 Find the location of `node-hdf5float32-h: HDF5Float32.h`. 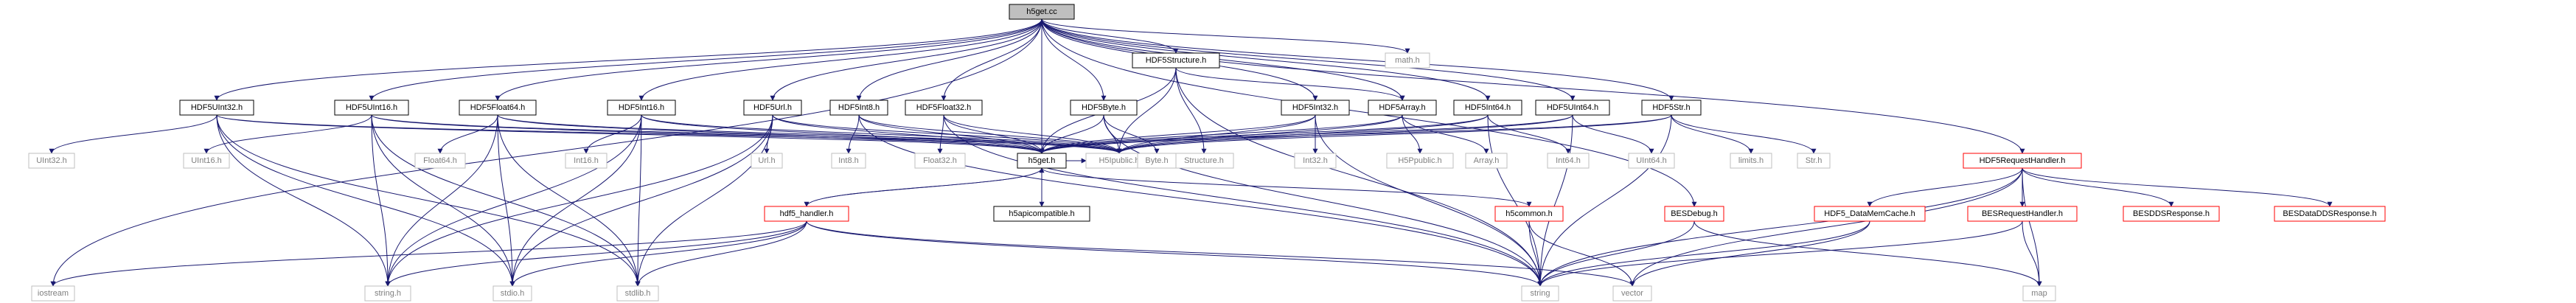

node-hdf5float32-h: HDF5Float32.h is located at coordinates (944, 108).